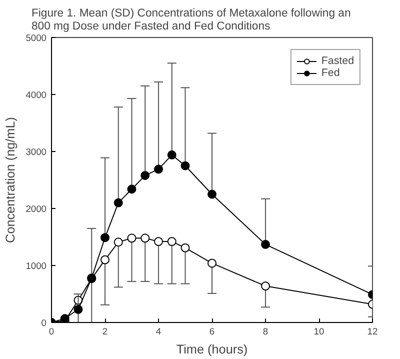  I want to click on chart-title: Figure 1. Mean (SD) Concentrations of Metaxalone following an 800 mg Dose under Fasted and Fed Conditions, so click(191, 19).